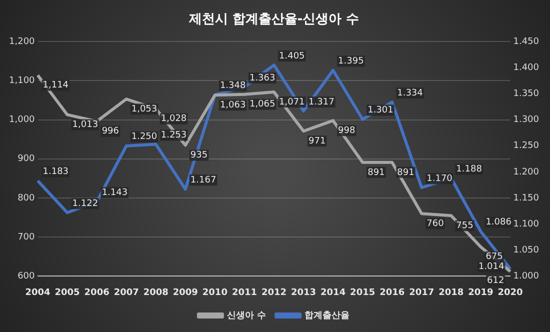 This screenshot has width=550, height=332. Describe the element at coordinates (526, 94) in the screenshot. I see `y2-tick-label: 1.350` at that location.